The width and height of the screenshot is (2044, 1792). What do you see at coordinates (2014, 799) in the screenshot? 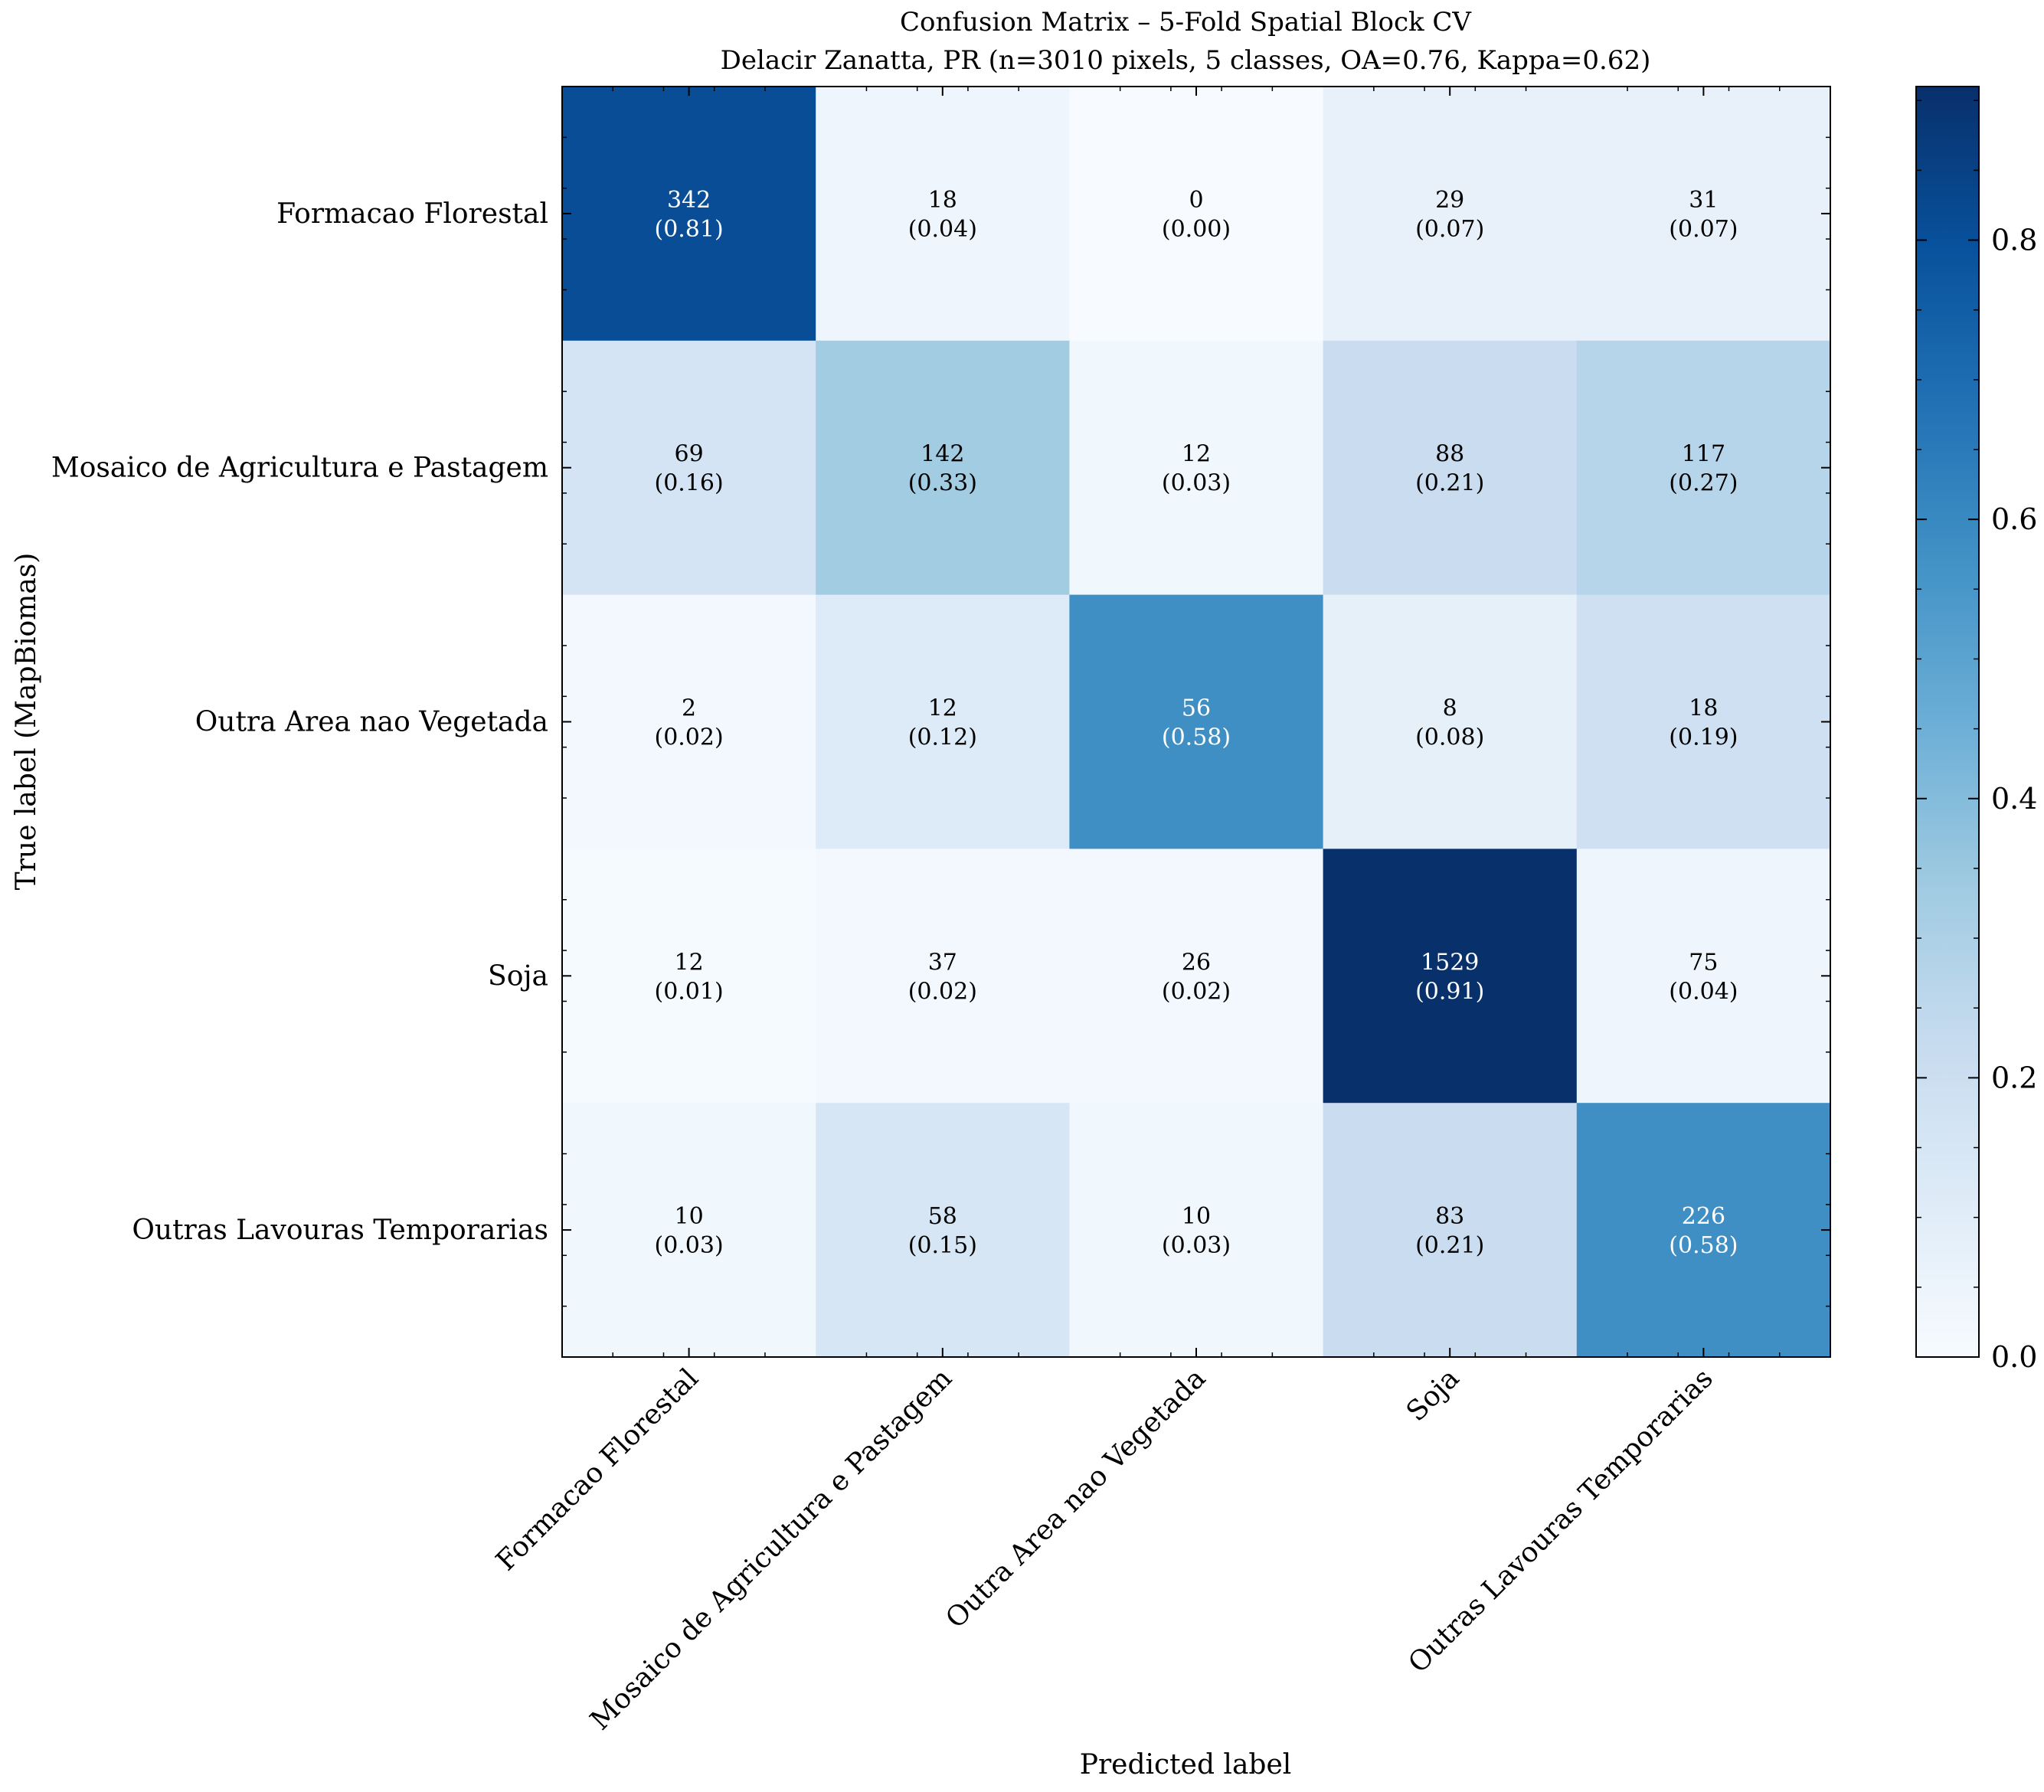
I see `colorbar-tick-label: 0.4` at bounding box center [2014, 799].